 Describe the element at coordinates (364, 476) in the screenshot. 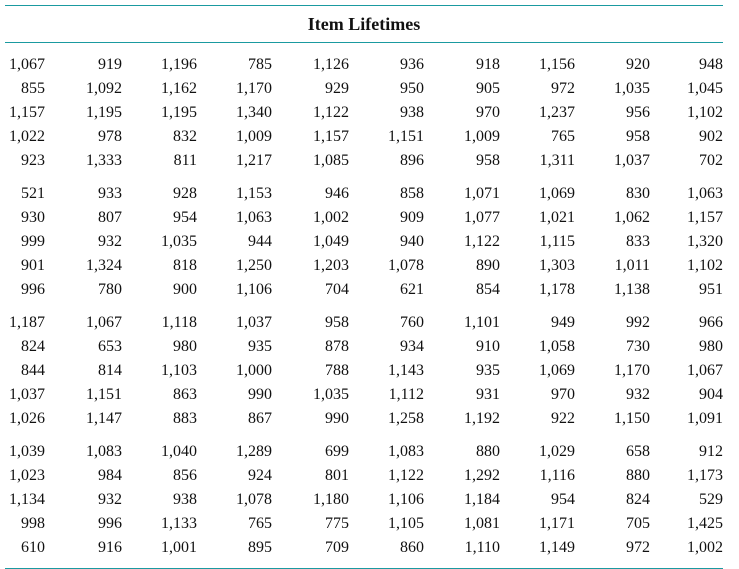

I see `table-row: 1,023 984 856 924 801 1,122 1,292 1,116 880 1,173` at that location.